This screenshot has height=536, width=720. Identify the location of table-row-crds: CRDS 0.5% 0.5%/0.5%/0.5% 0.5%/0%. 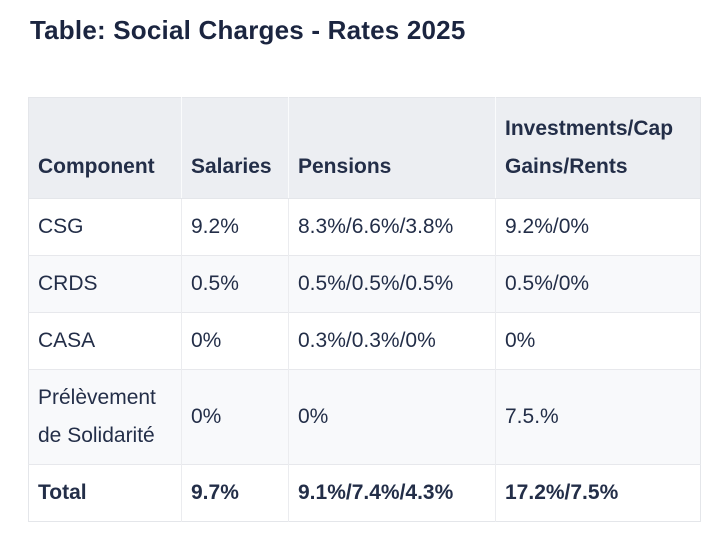
(364, 284).